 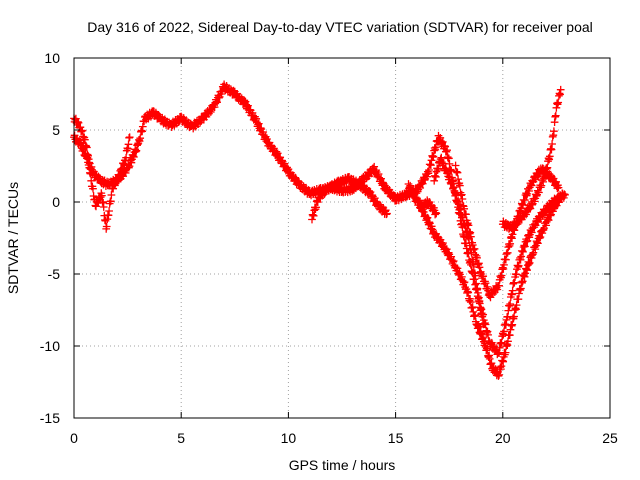 I want to click on y-tick-label: 10, so click(x=52, y=58).